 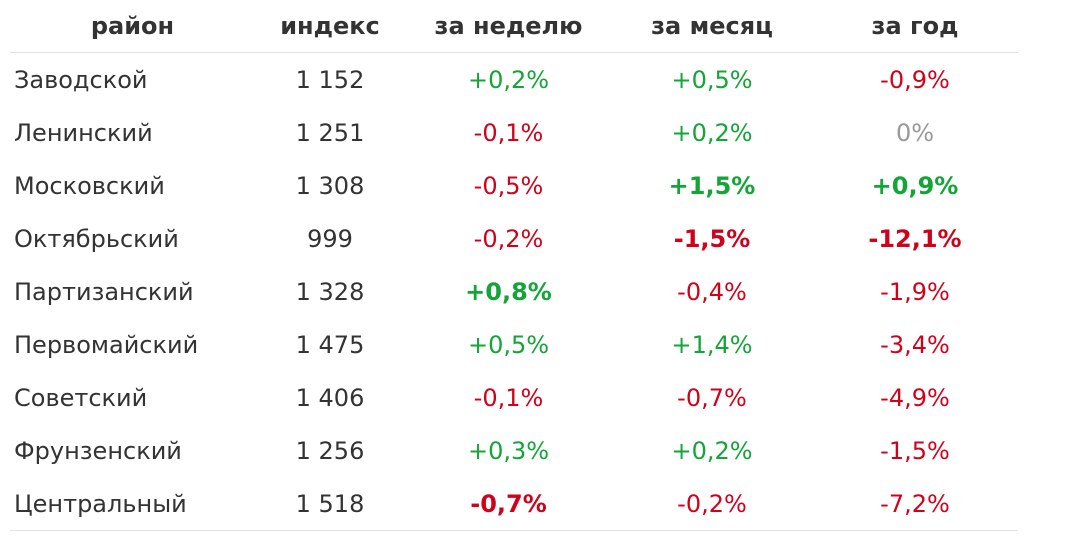 What do you see at coordinates (330, 450) in the screenshot?
I see `index-cell: 1 256` at bounding box center [330, 450].